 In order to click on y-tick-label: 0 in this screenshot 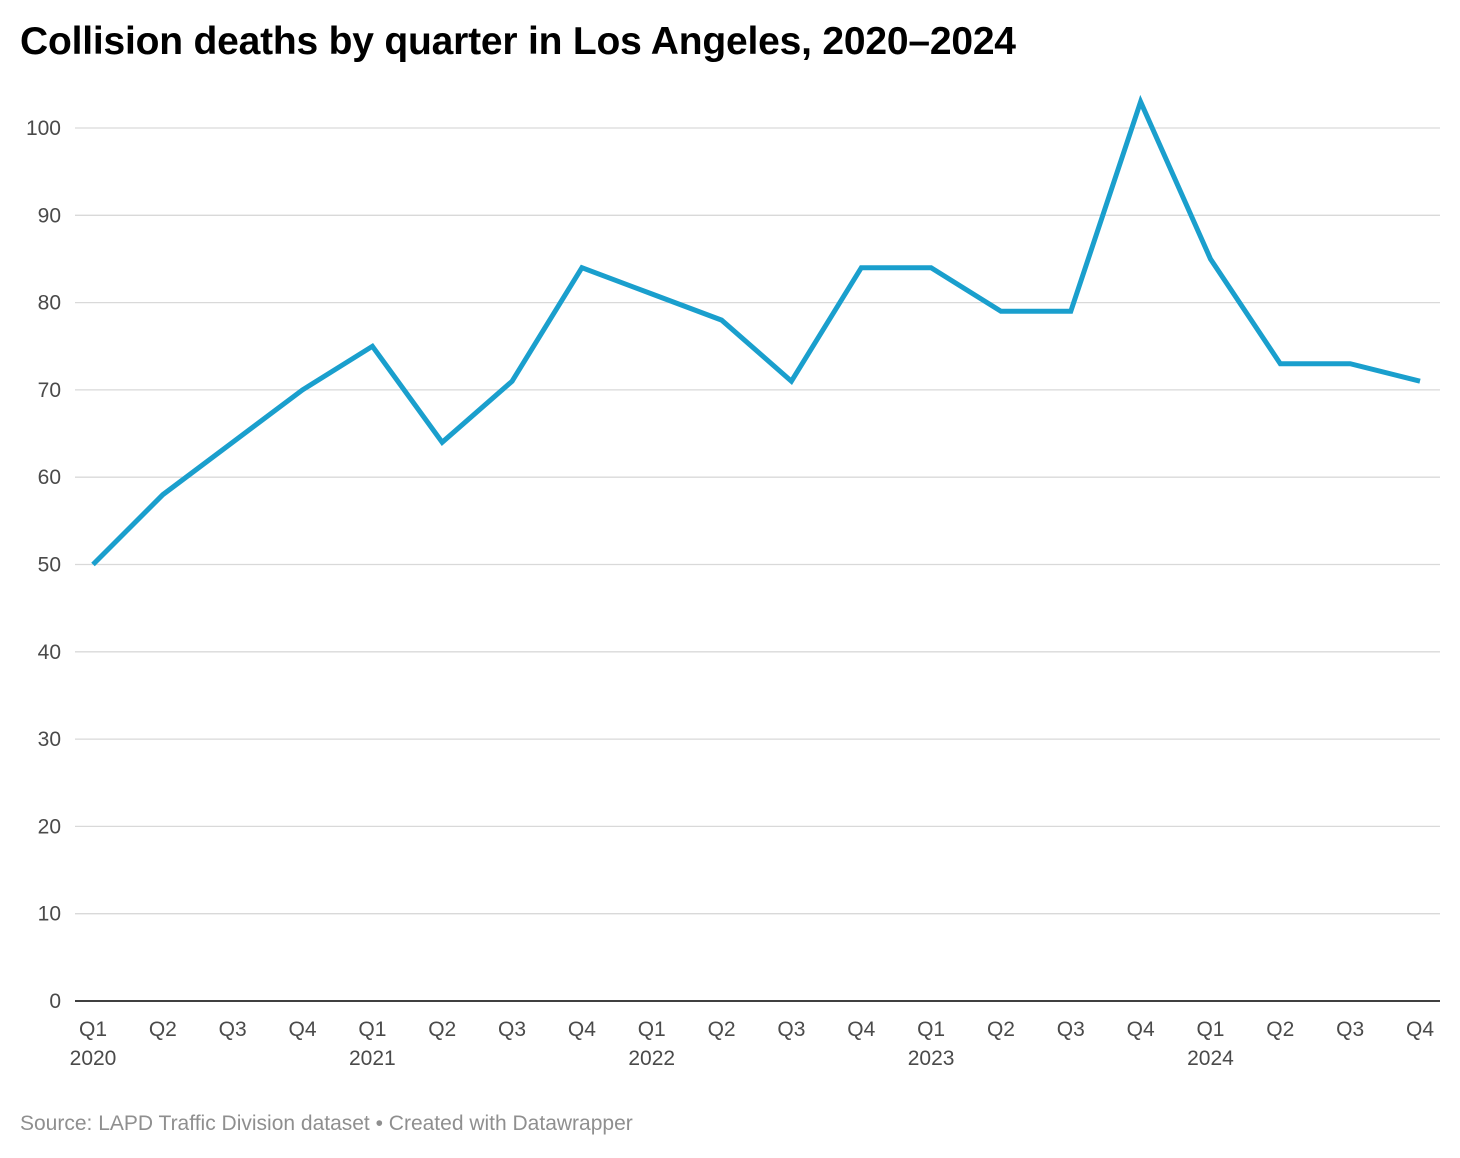, I will do `click(55, 1001)`.